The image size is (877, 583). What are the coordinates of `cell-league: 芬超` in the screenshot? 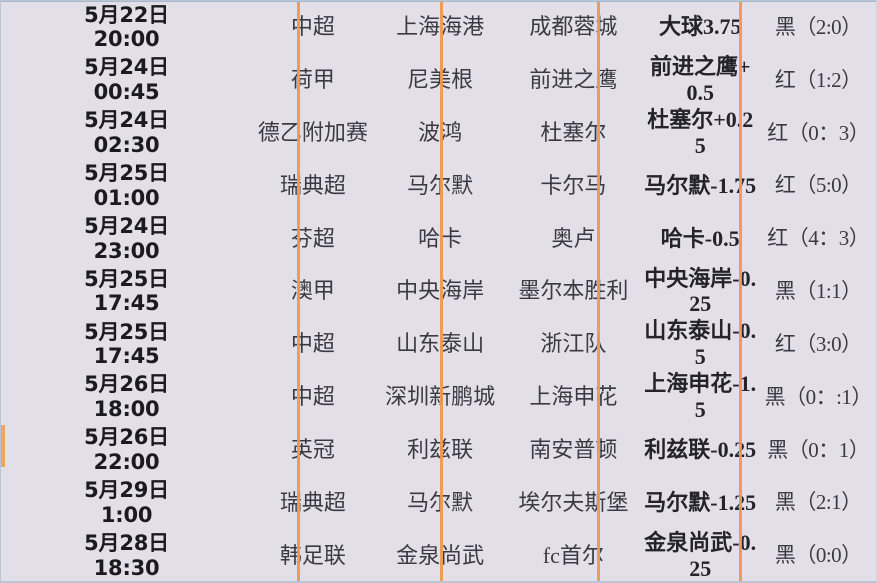 It's located at (312, 238).